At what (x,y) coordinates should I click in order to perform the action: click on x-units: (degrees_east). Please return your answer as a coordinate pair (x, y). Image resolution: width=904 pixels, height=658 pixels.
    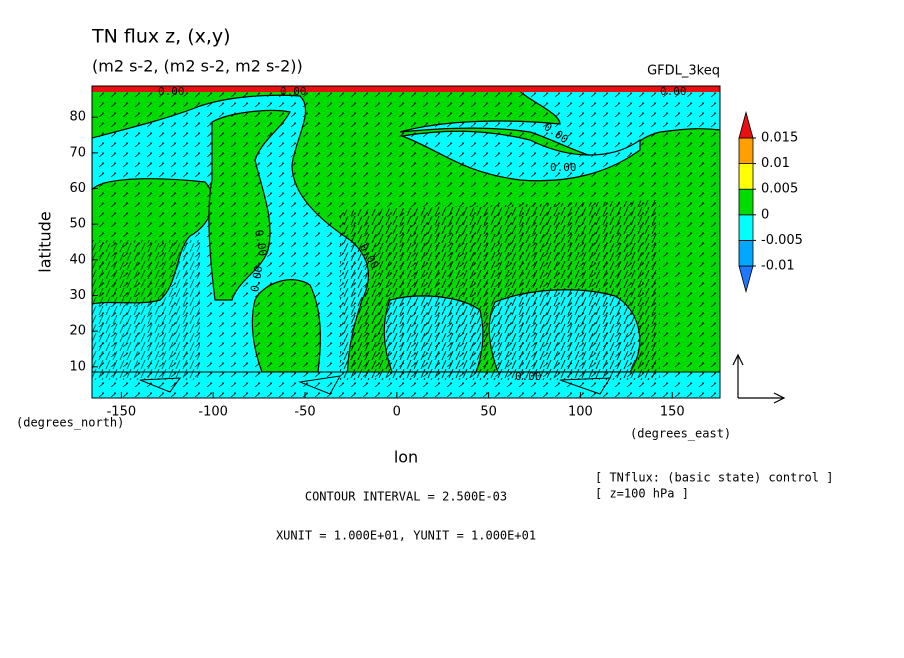
    Looking at the image, I should click on (680, 434).